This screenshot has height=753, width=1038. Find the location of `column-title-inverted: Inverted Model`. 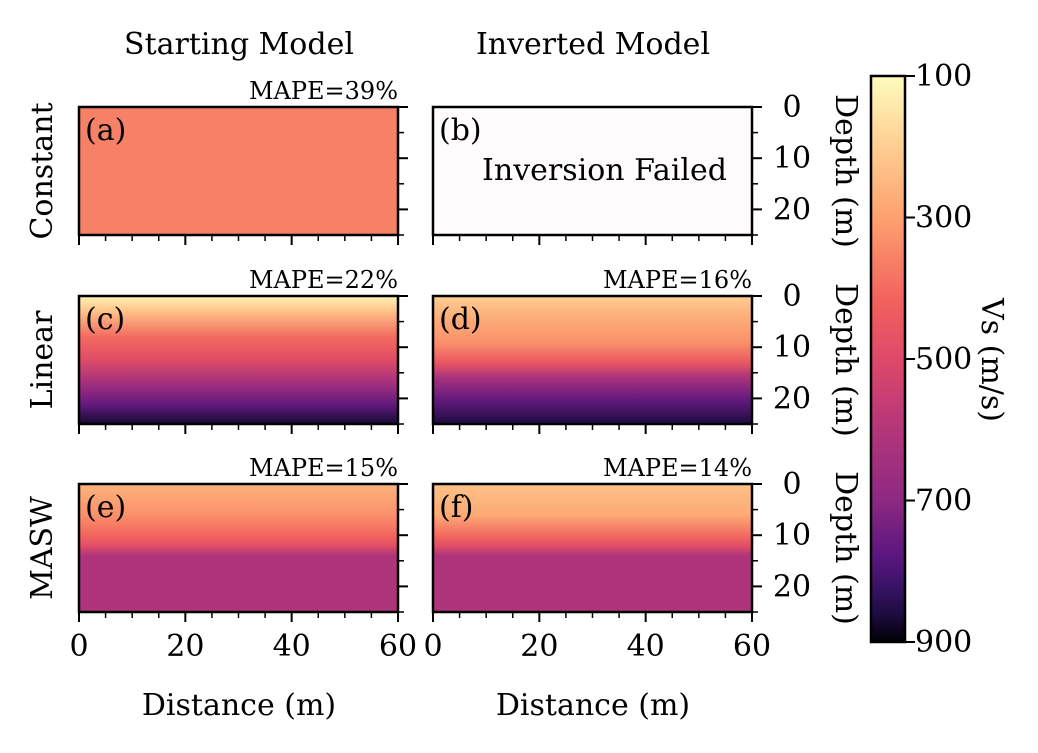

column-title-inverted: Inverted Model is located at coordinates (593, 44).